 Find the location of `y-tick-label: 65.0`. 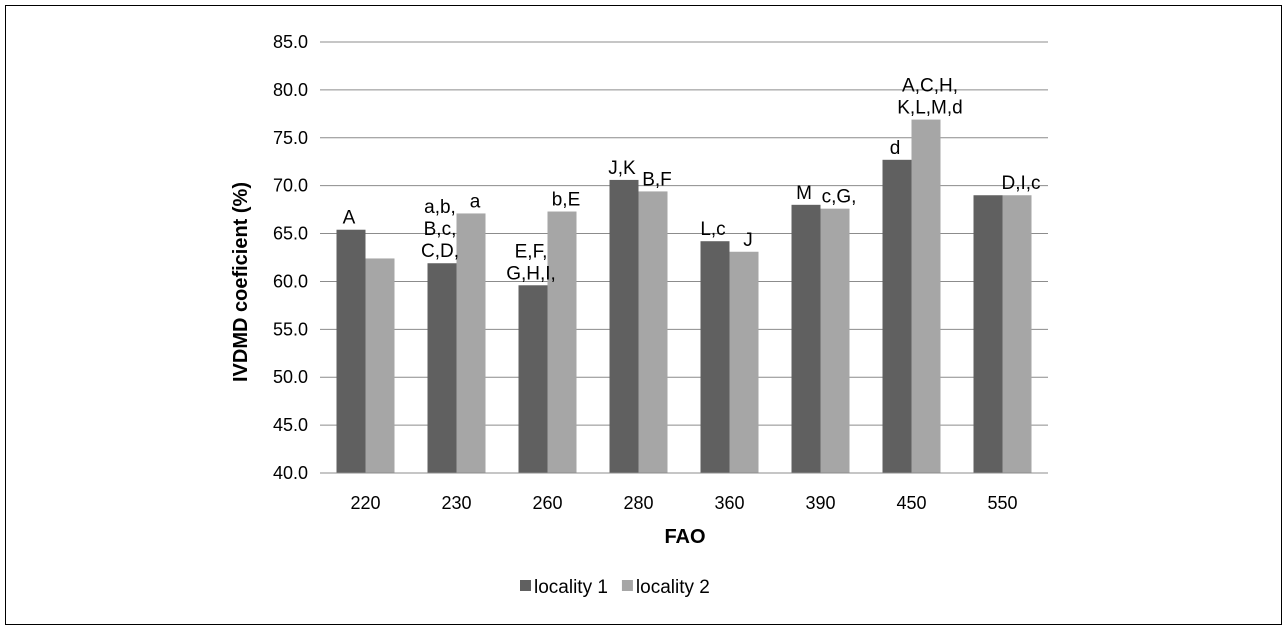

y-tick-label: 65.0 is located at coordinates (290, 234).